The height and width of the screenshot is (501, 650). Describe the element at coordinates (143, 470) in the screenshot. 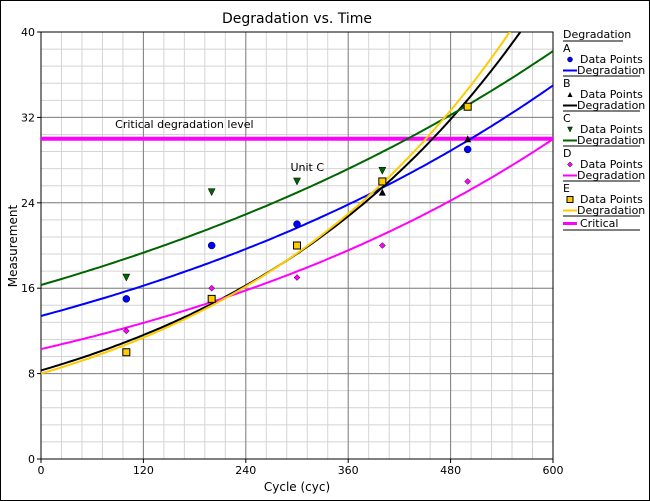

I see `x-tick-label: 120` at that location.